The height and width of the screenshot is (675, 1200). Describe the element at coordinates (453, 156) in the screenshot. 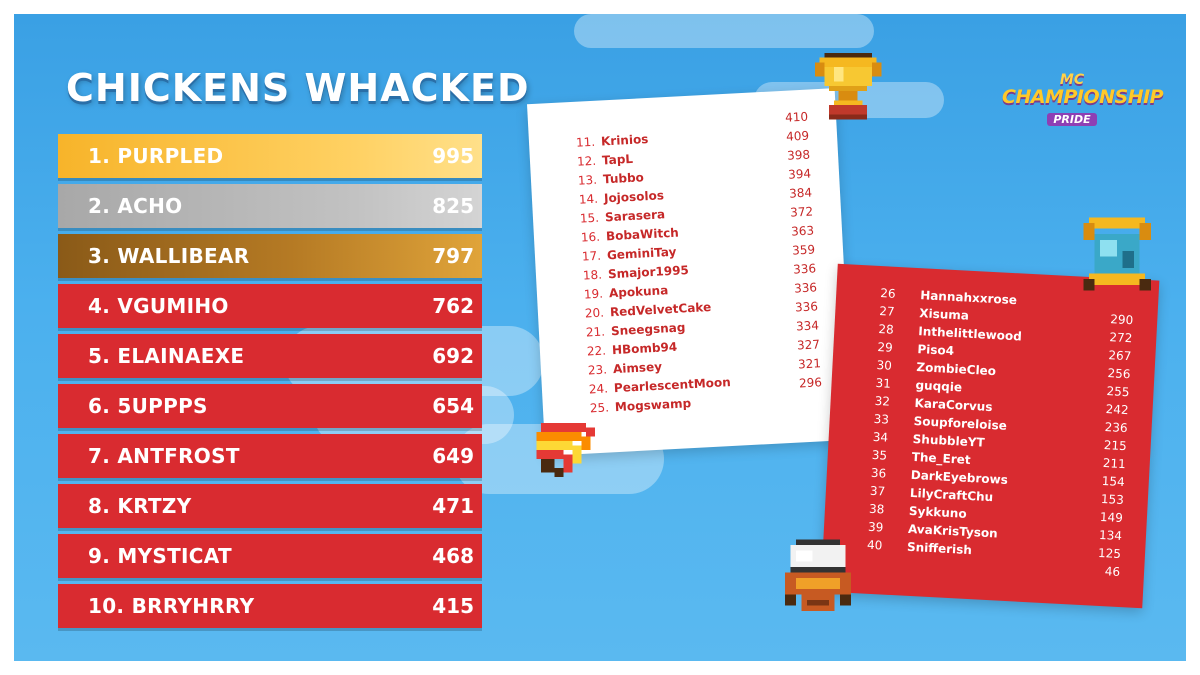

I see `row-score: 995` at that location.